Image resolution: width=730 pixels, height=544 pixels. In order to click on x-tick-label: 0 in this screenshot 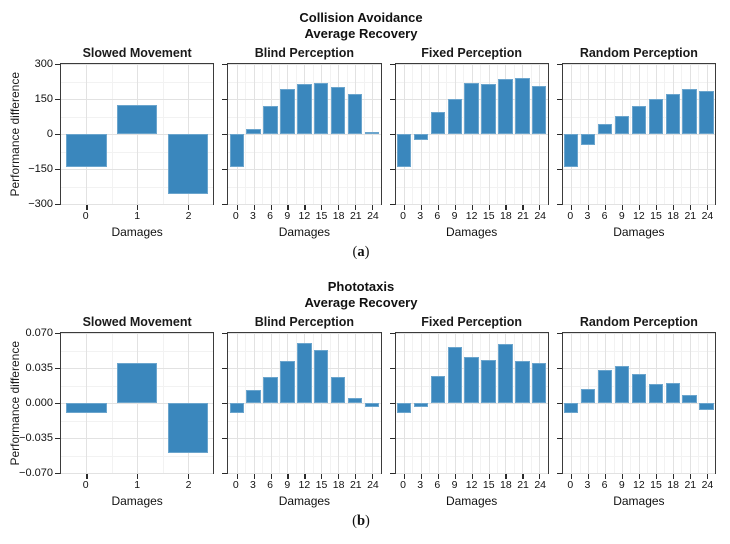, I will do `click(85, 216)`.